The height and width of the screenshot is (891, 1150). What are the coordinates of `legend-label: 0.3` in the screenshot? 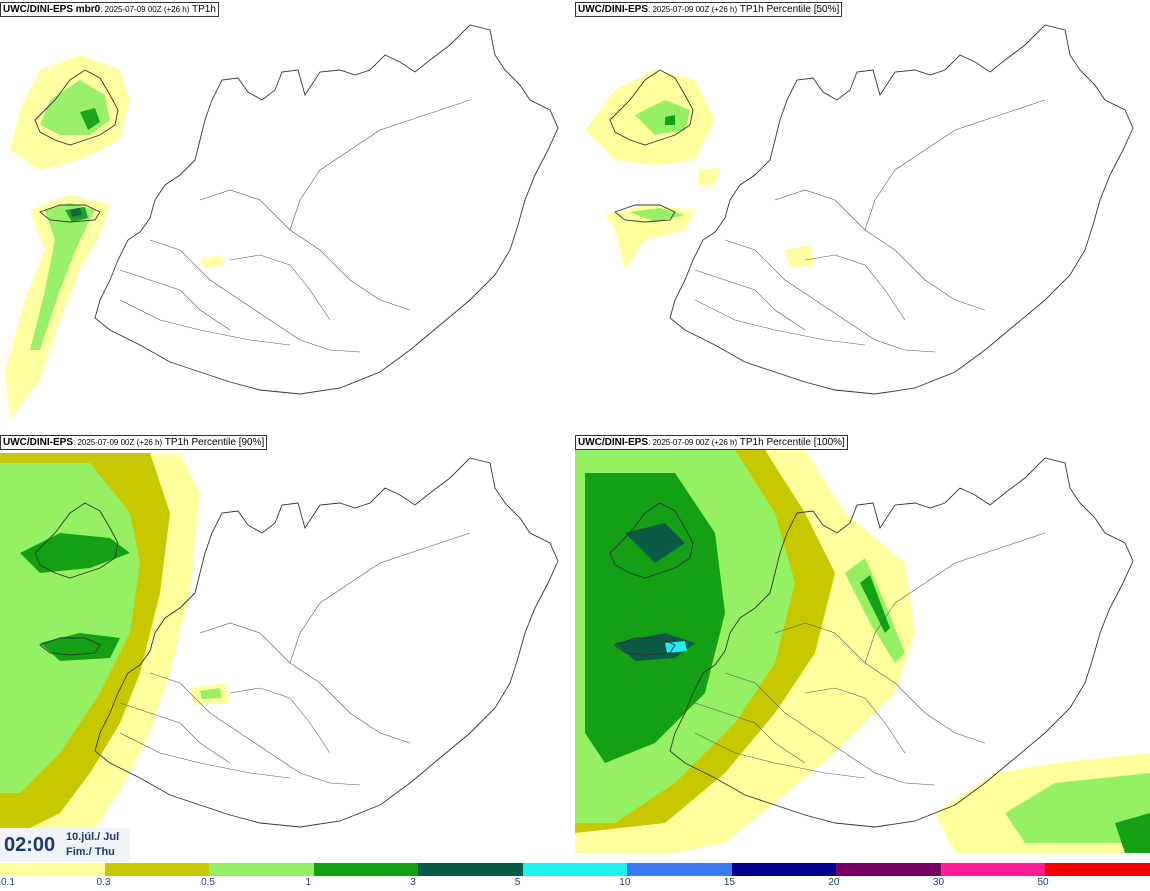 It's located at (103, 882).